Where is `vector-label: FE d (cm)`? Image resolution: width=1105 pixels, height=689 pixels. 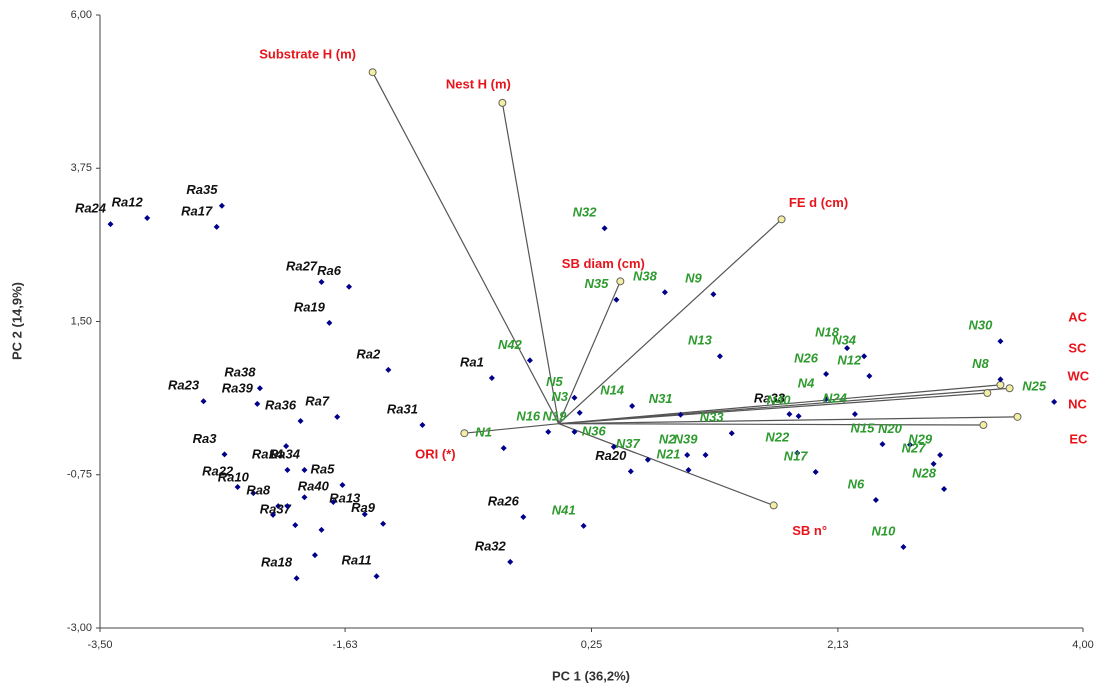
vector-label: FE d (cm) is located at coordinates (818, 202).